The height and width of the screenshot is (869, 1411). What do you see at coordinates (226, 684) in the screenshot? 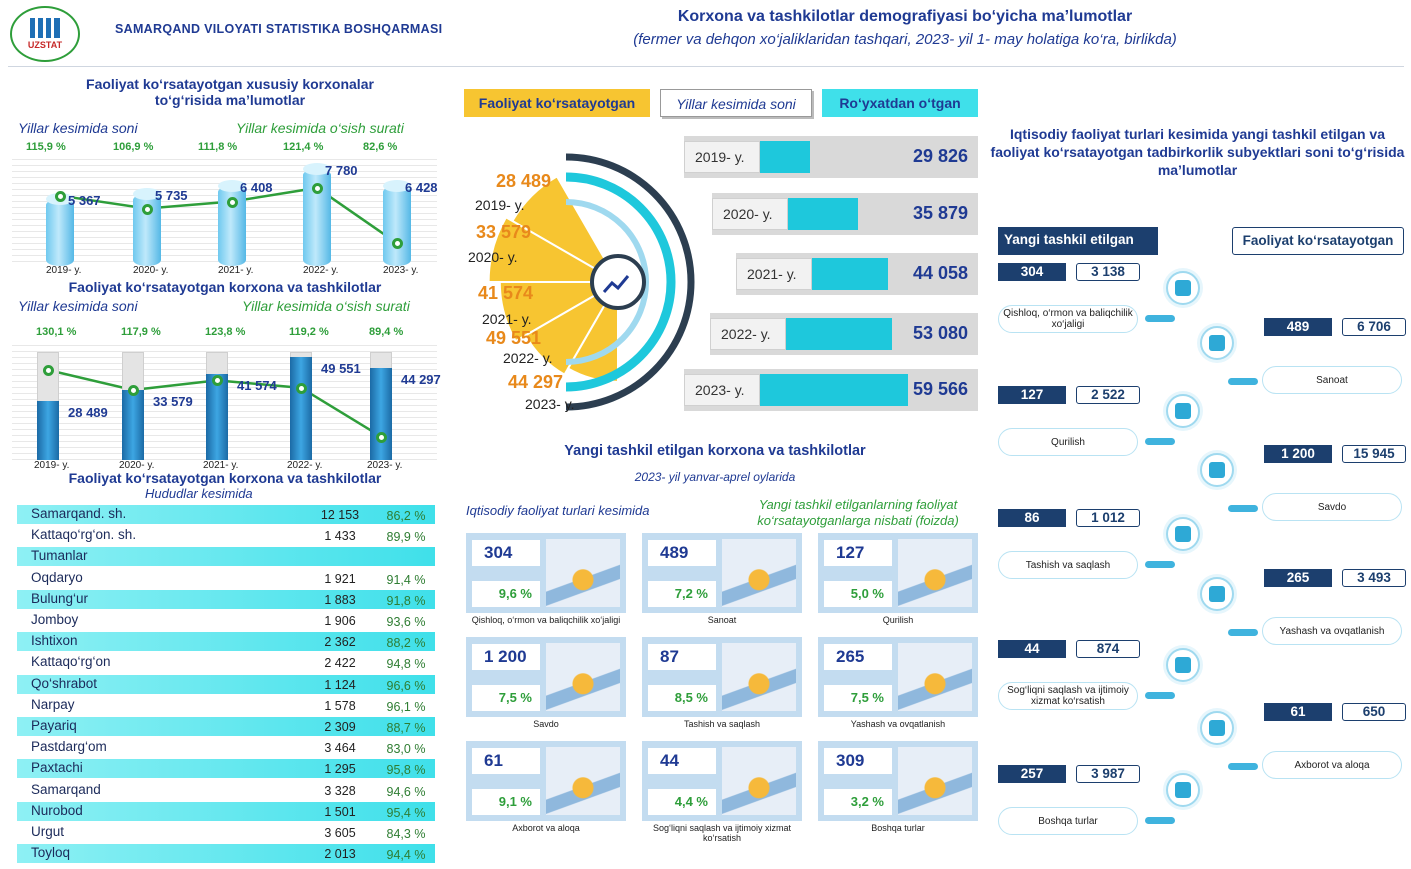
I see `table-row: Qo‘shrabot 1 124 96,6 %` at bounding box center [226, 684].